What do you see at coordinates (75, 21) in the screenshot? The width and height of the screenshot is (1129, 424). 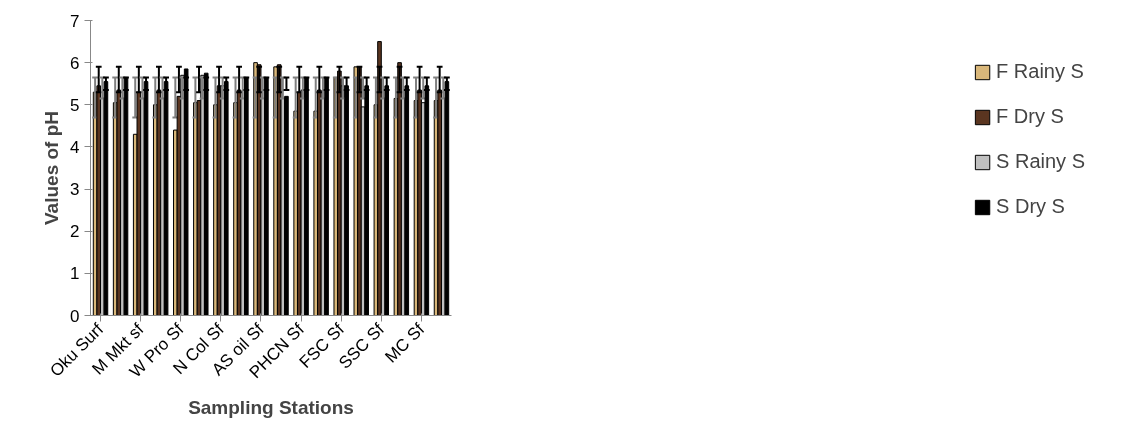 I see `y-tick-label: 7` at bounding box center [75, 21].